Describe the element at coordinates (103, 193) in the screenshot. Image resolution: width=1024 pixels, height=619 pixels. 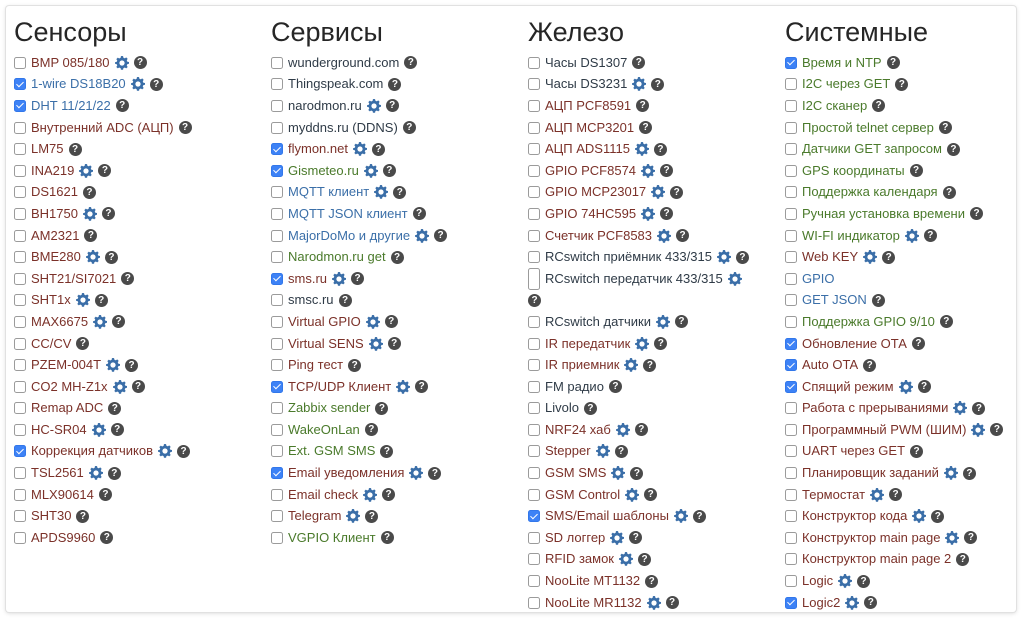
I see `module-item: DS1621?` at that location.